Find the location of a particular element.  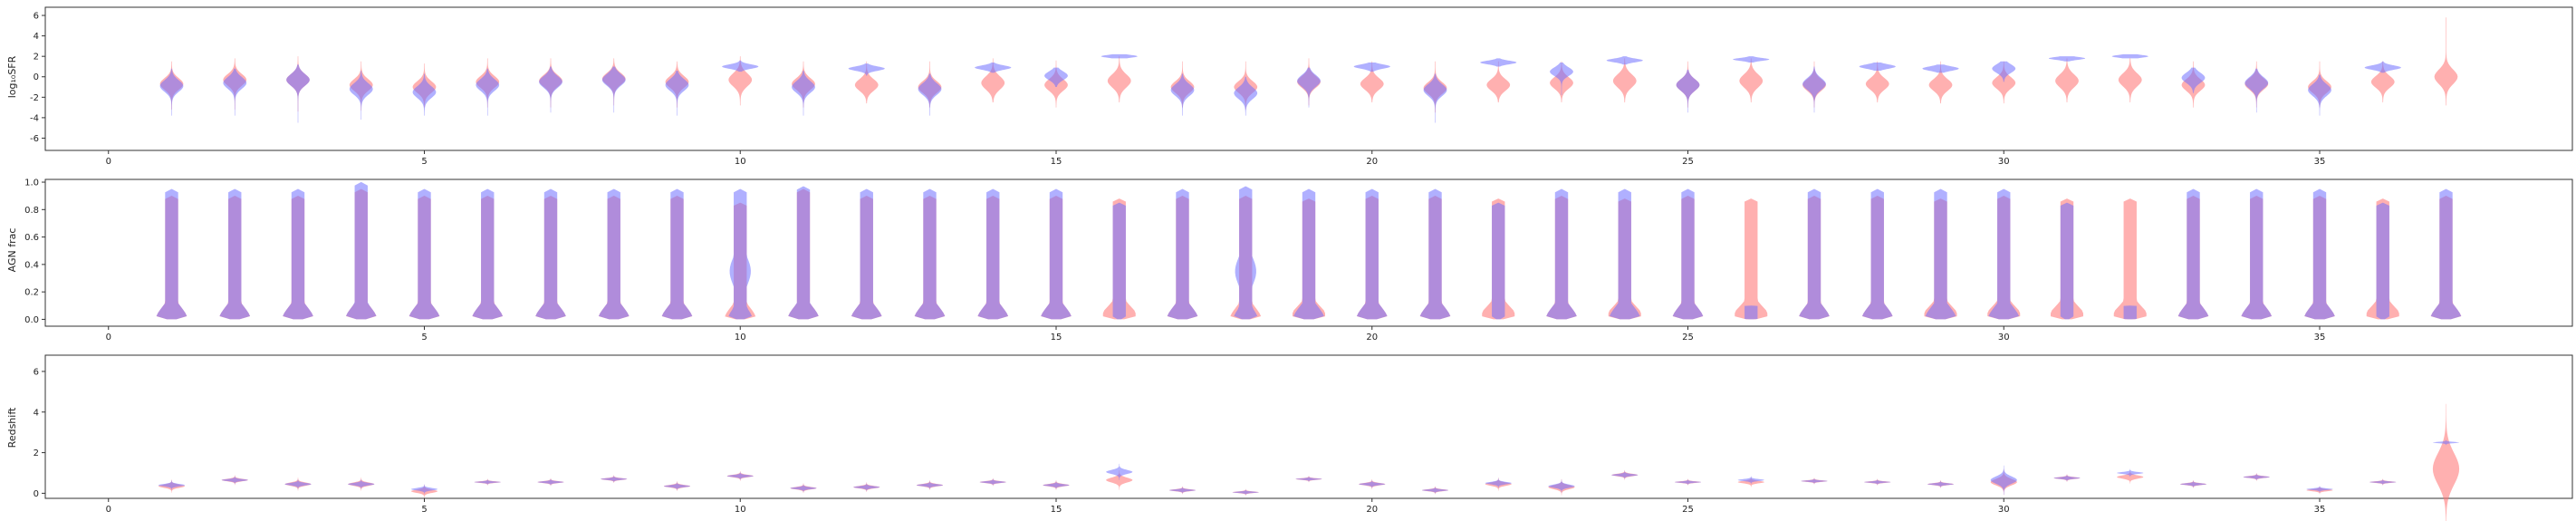

y-tick-label: -4 is located at coordinates (34, 118).